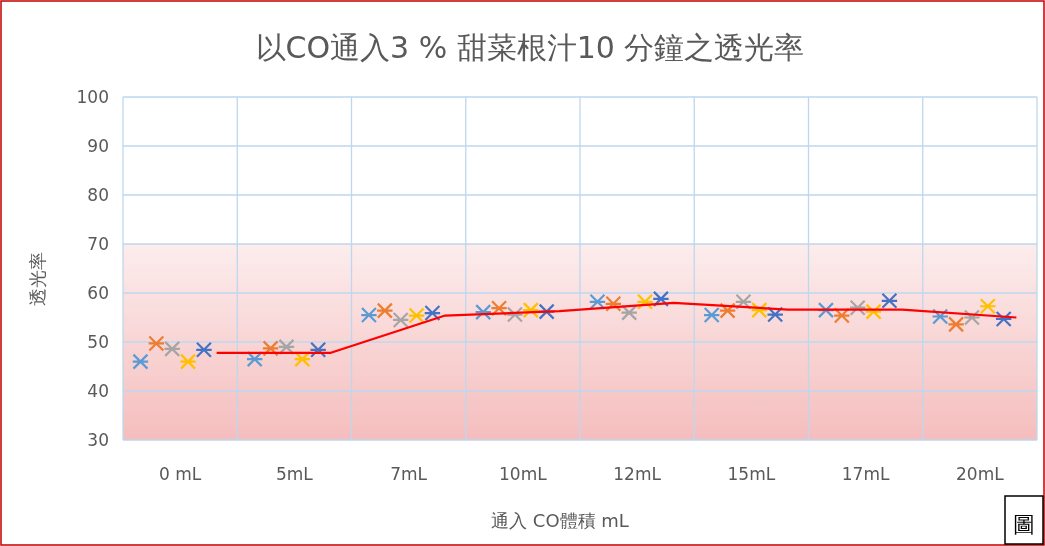  What do you see at coordinates (980, 474) in the screenshot?
I see `x-tick-label: 20mL` at bounding box center [980, 474].